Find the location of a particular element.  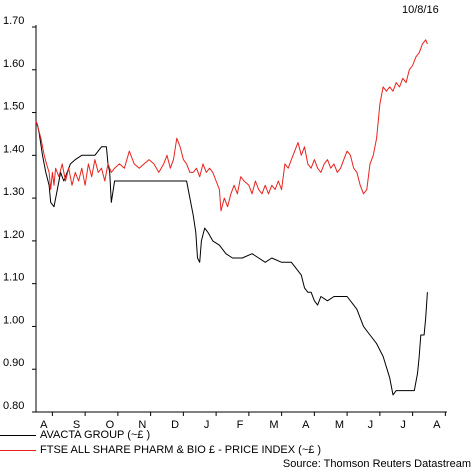

y-tick-label: 1.00 is located at coordinates (13, 320).